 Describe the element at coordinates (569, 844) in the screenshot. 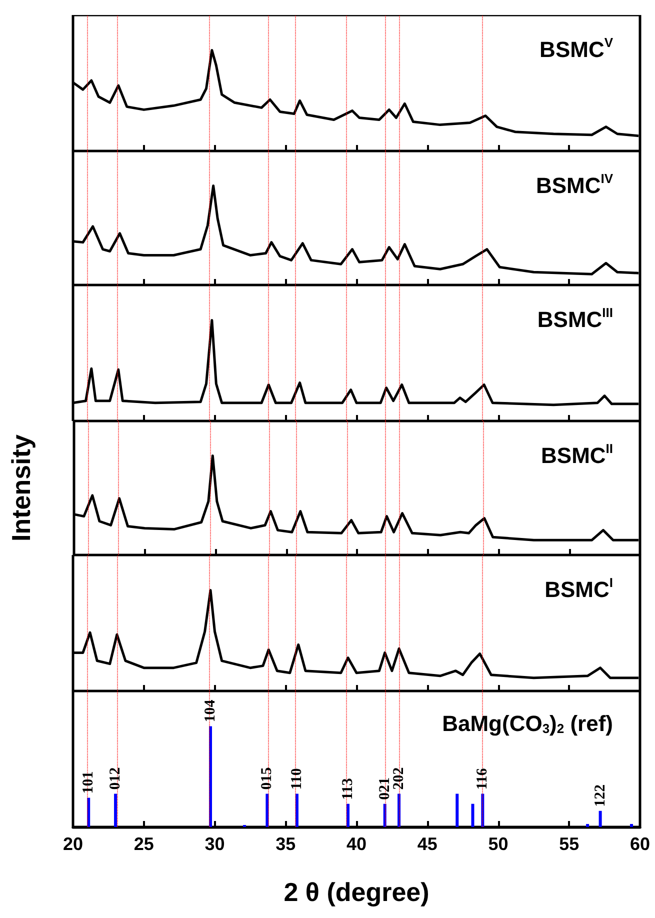

I see `x-tick-label: 55` at that location.